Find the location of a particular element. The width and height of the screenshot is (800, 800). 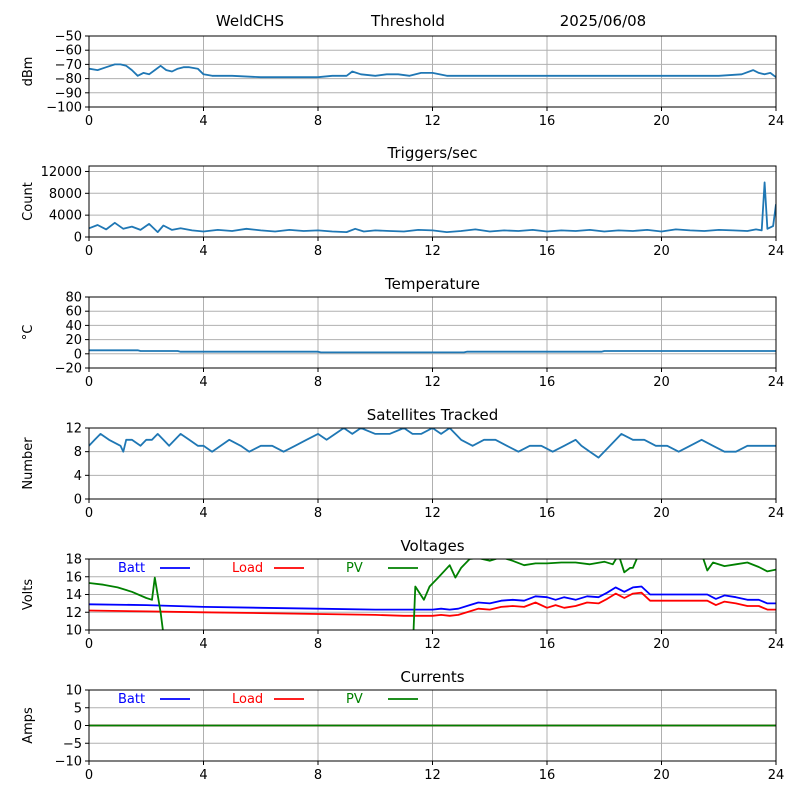

y-tick-label: 16 is located at coordinates (73, 577).